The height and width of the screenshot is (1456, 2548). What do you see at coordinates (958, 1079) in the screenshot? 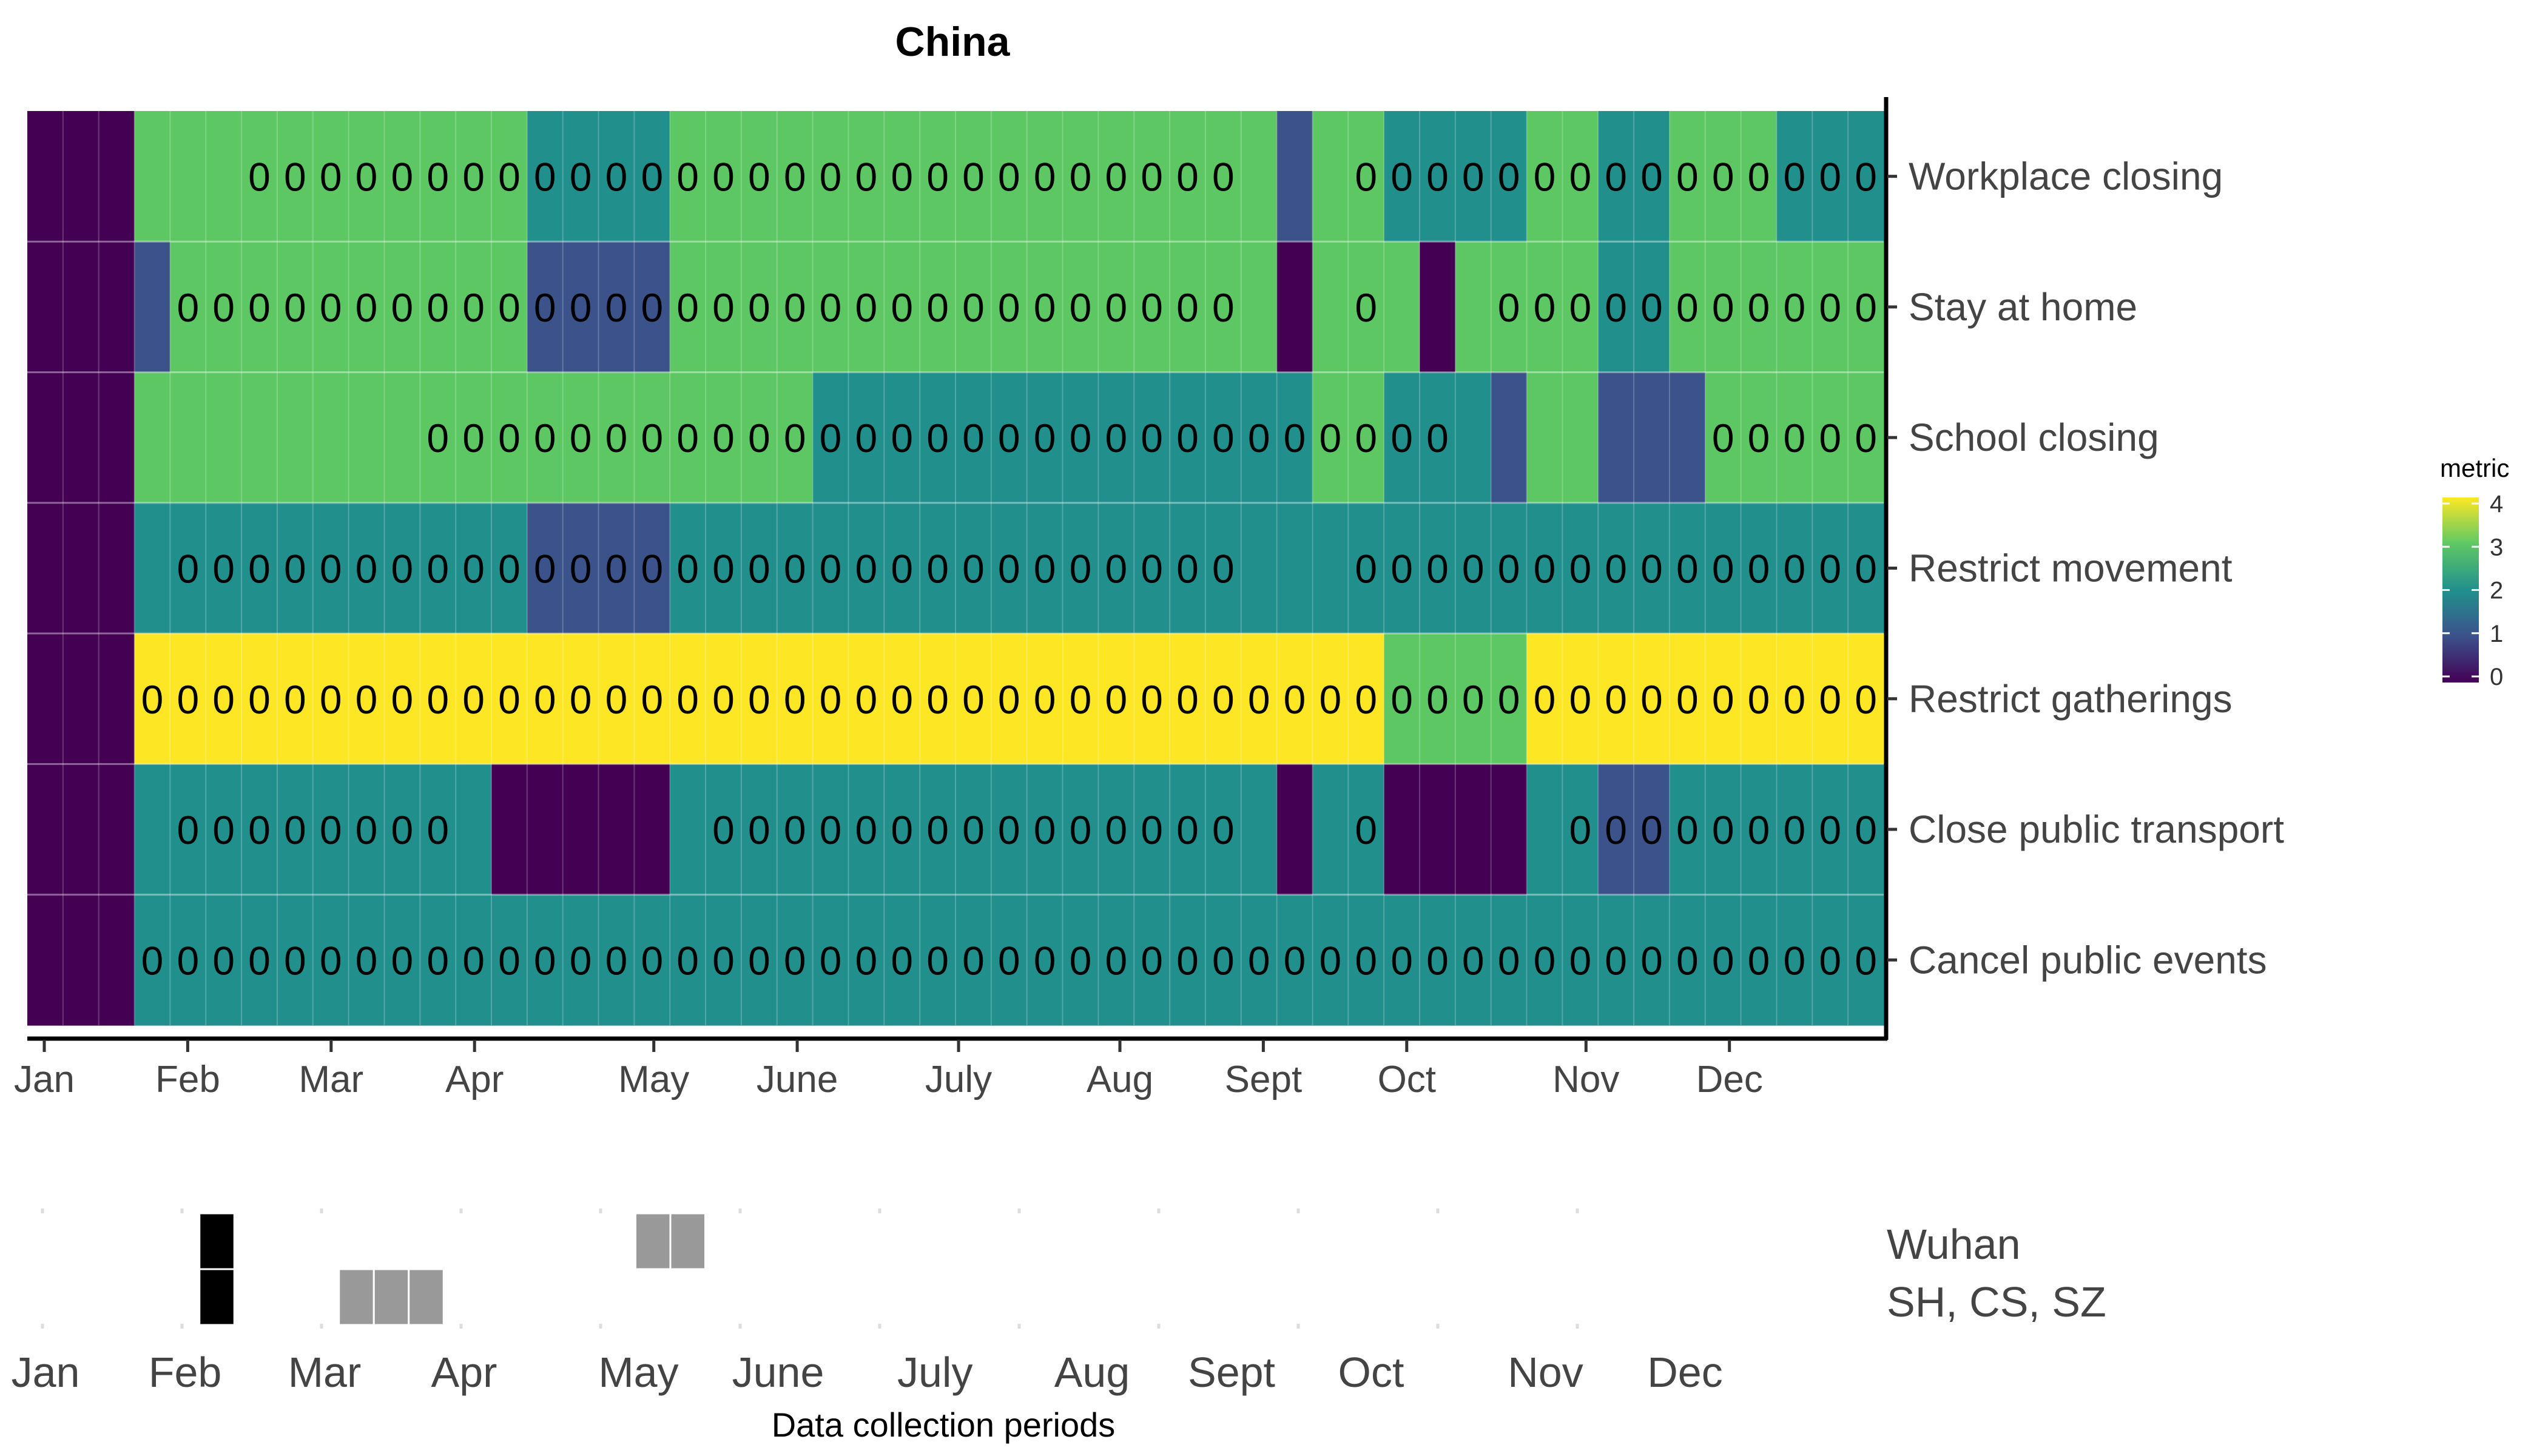
I see `x-tick-label: July` at bounding box center [958, 1079].